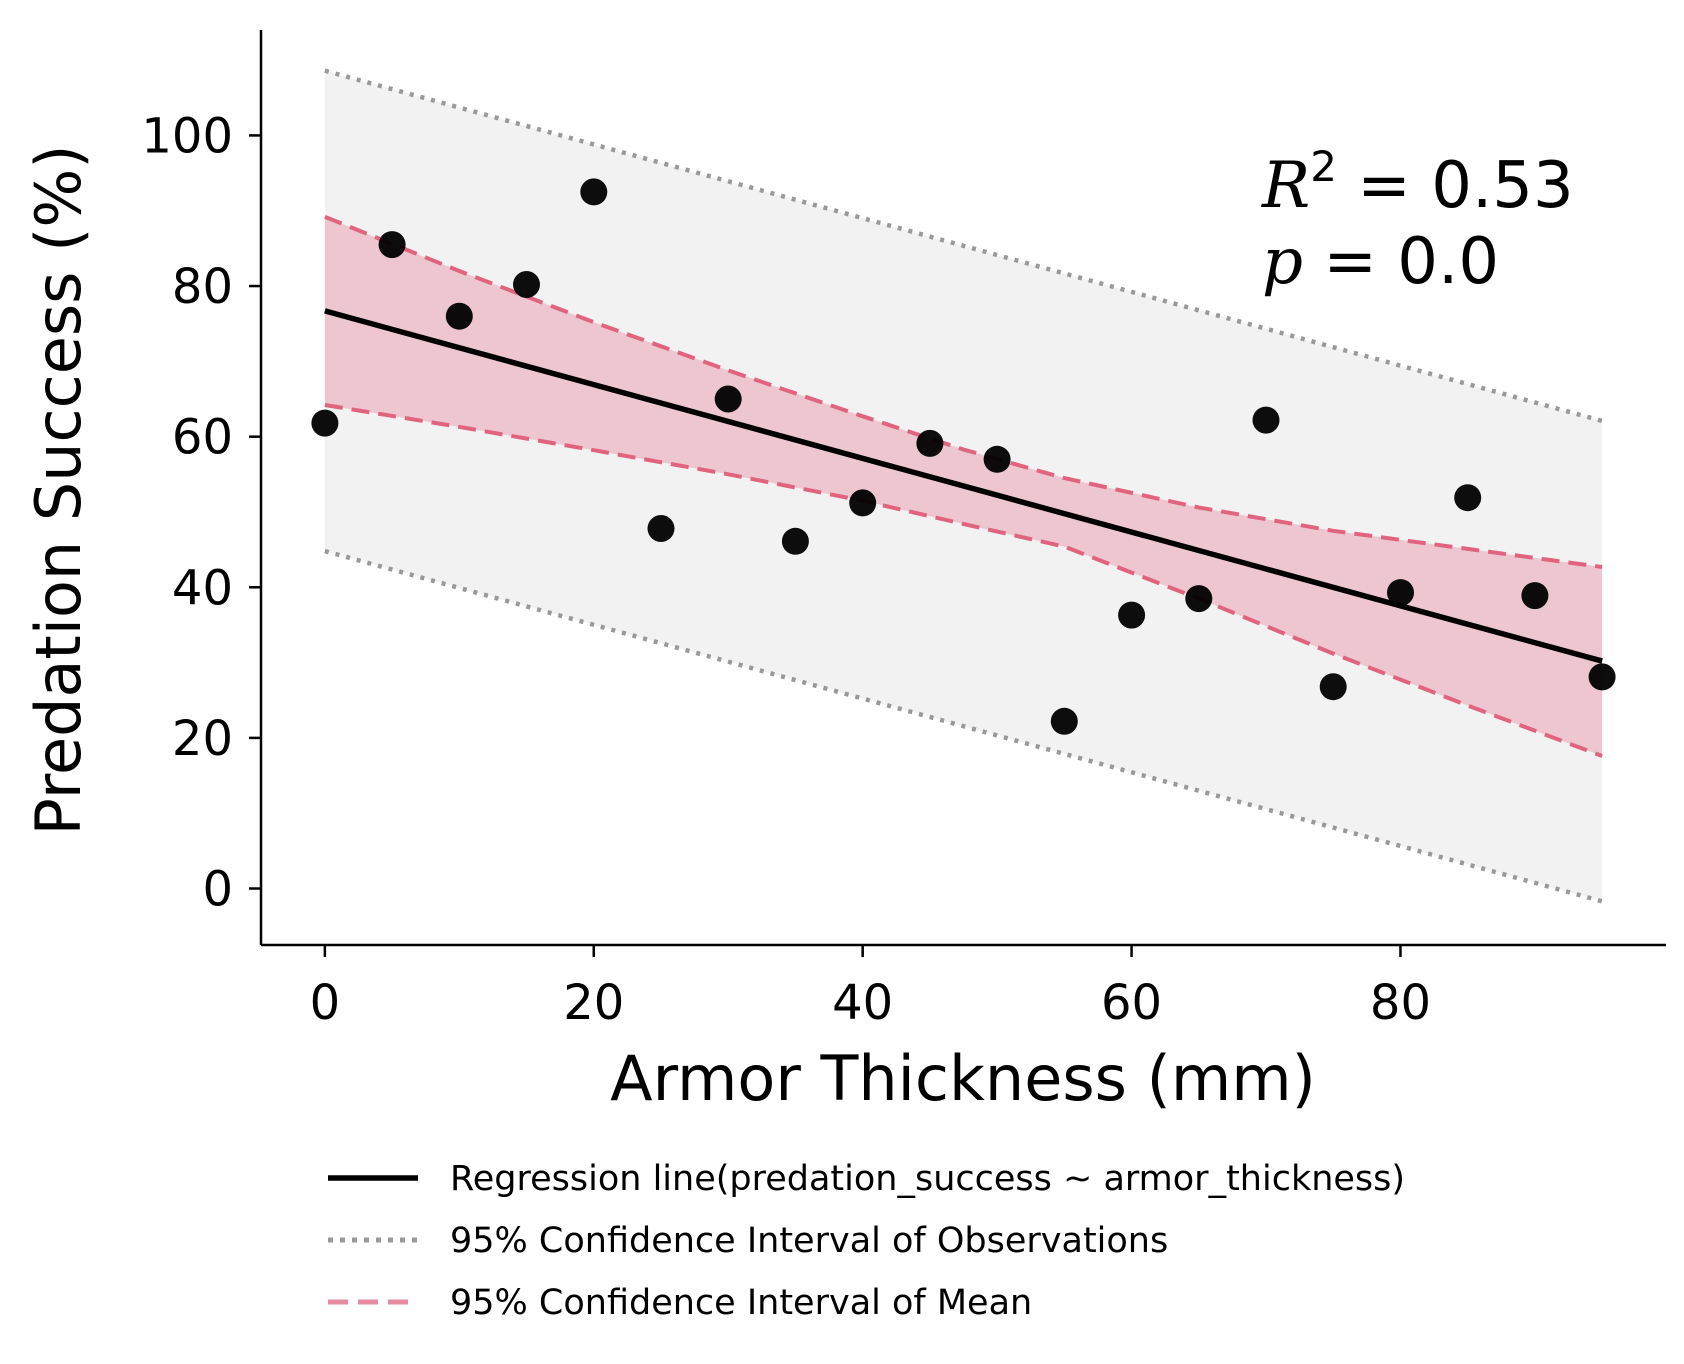 The width and height of the screenshot is (1684, 1364). I want to click on stats-annotation: R2 = 0.53 p = 0.0, so click(1417, 220).